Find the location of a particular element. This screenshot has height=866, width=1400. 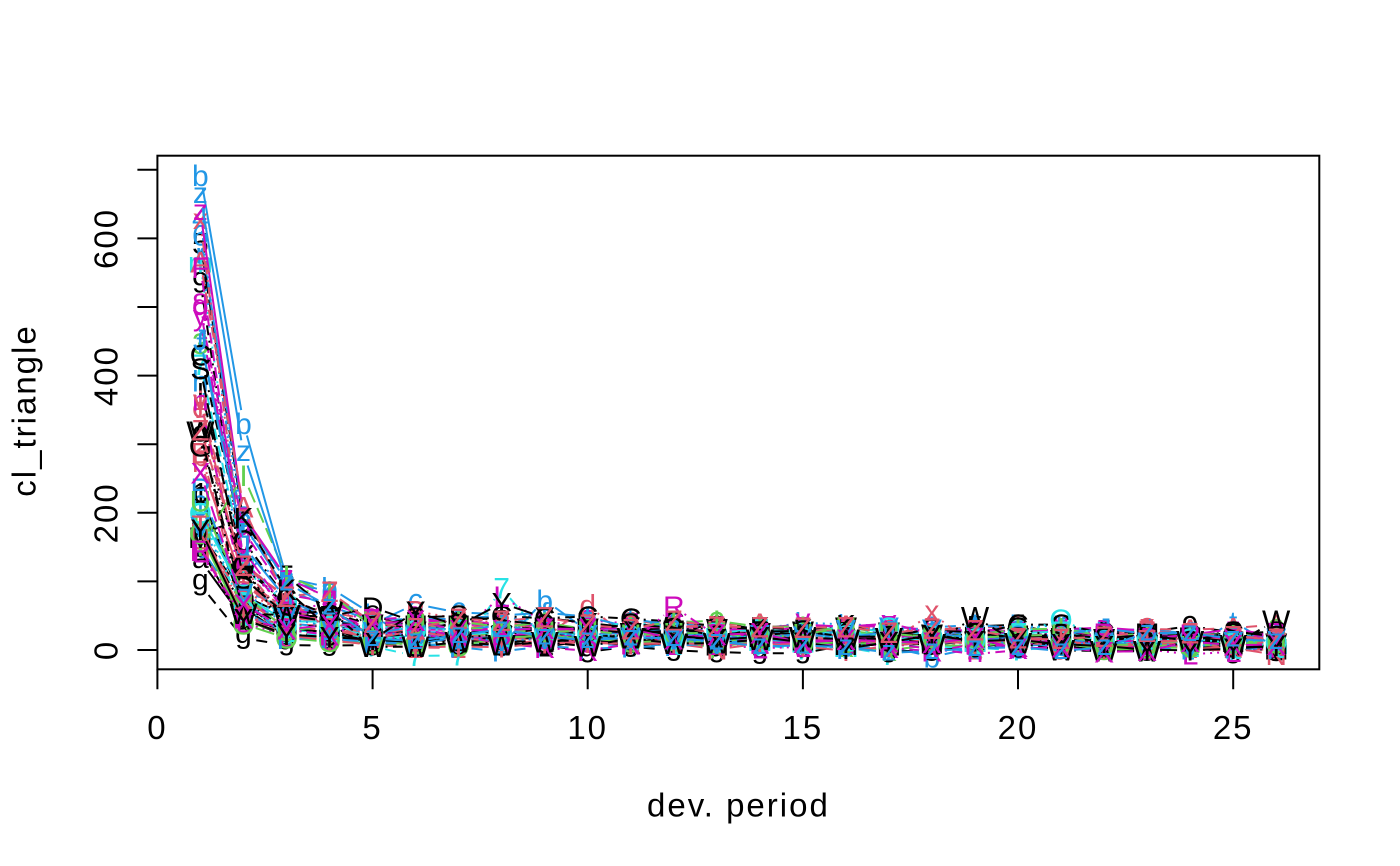

svg-text: q is located at coordinates (673, 621).